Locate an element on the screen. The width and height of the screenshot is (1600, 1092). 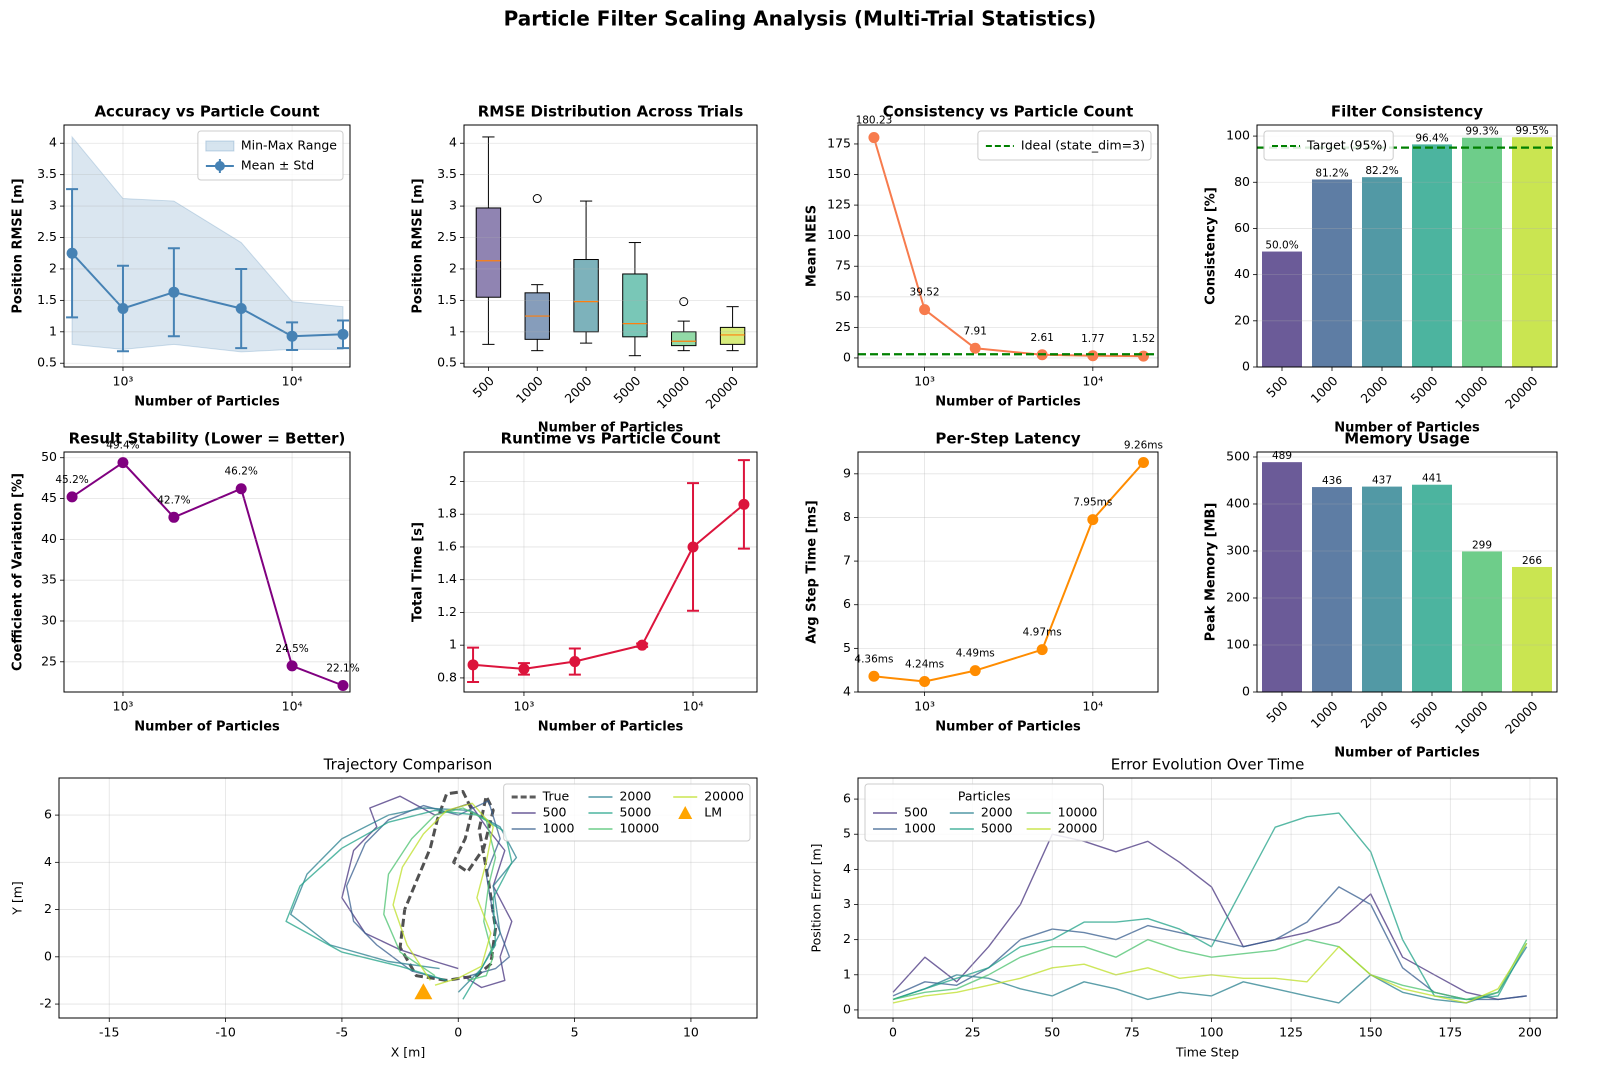
y-axis-label: Mean NEES is located at coordinates (812, 246).